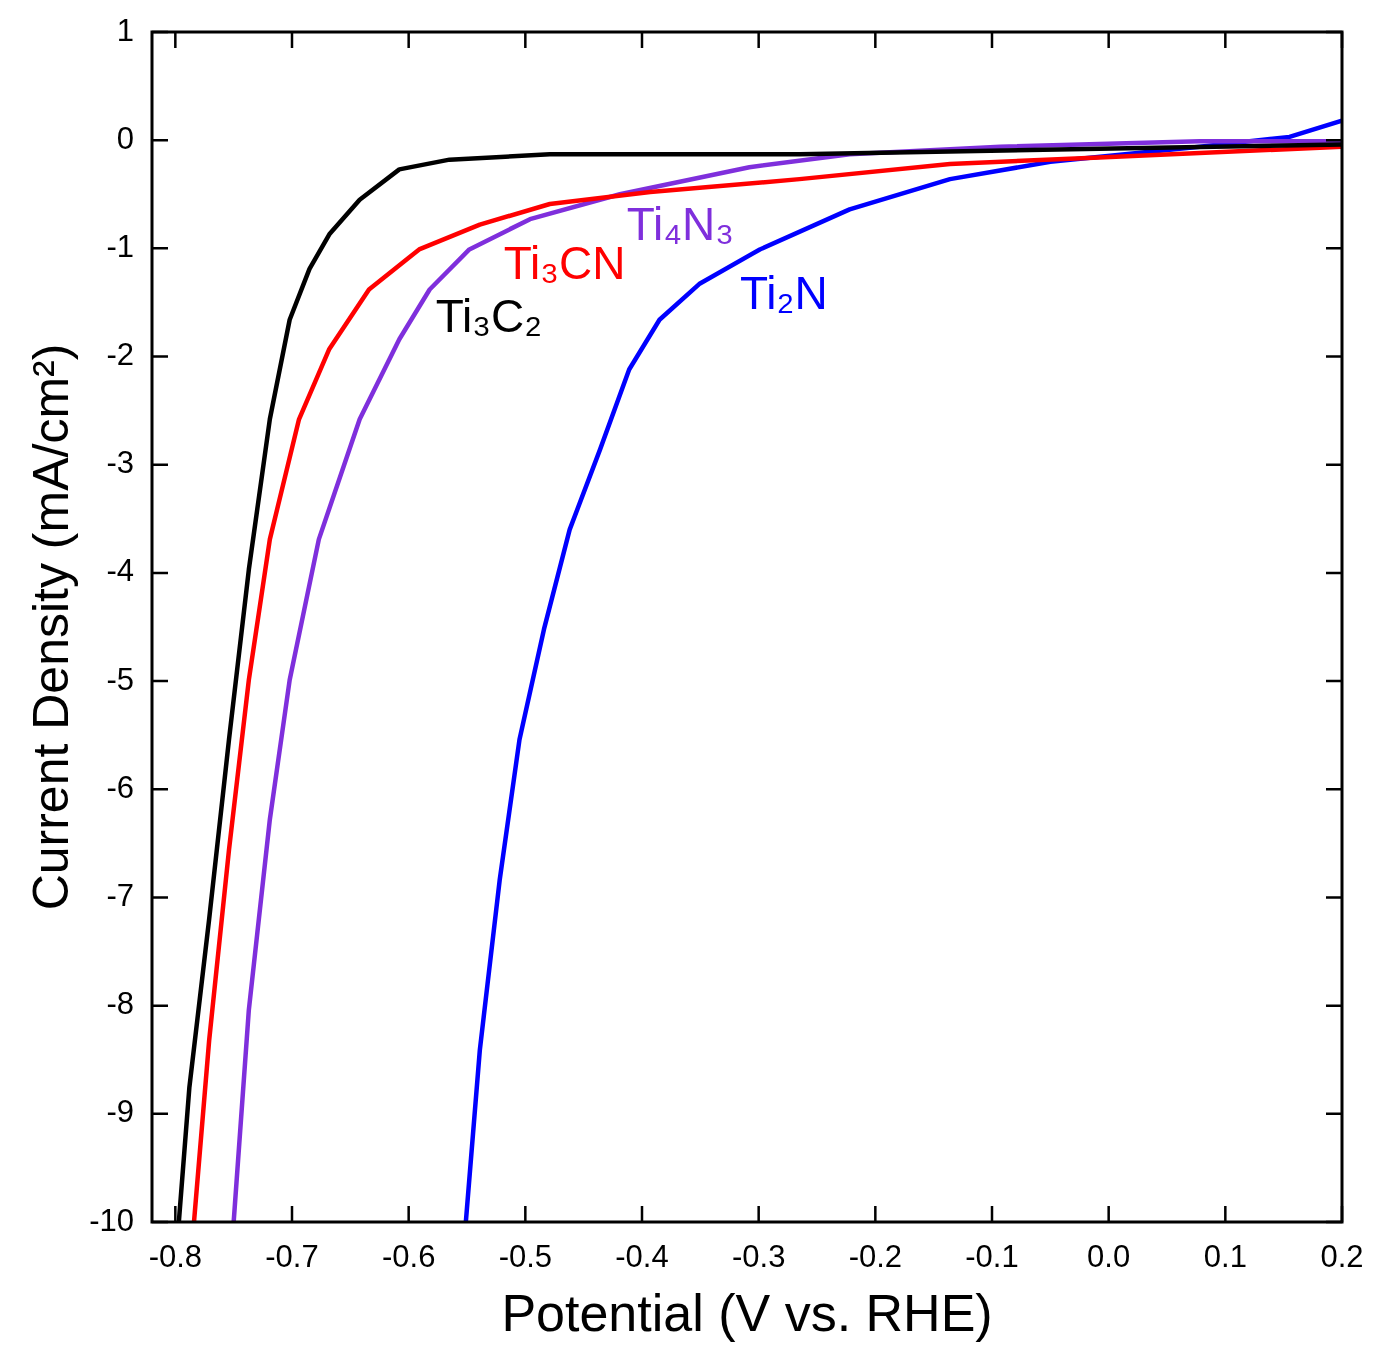 This screenshot has height=1358, width=1376. I want to click on y-tick-label: -4, so click(120, 571).